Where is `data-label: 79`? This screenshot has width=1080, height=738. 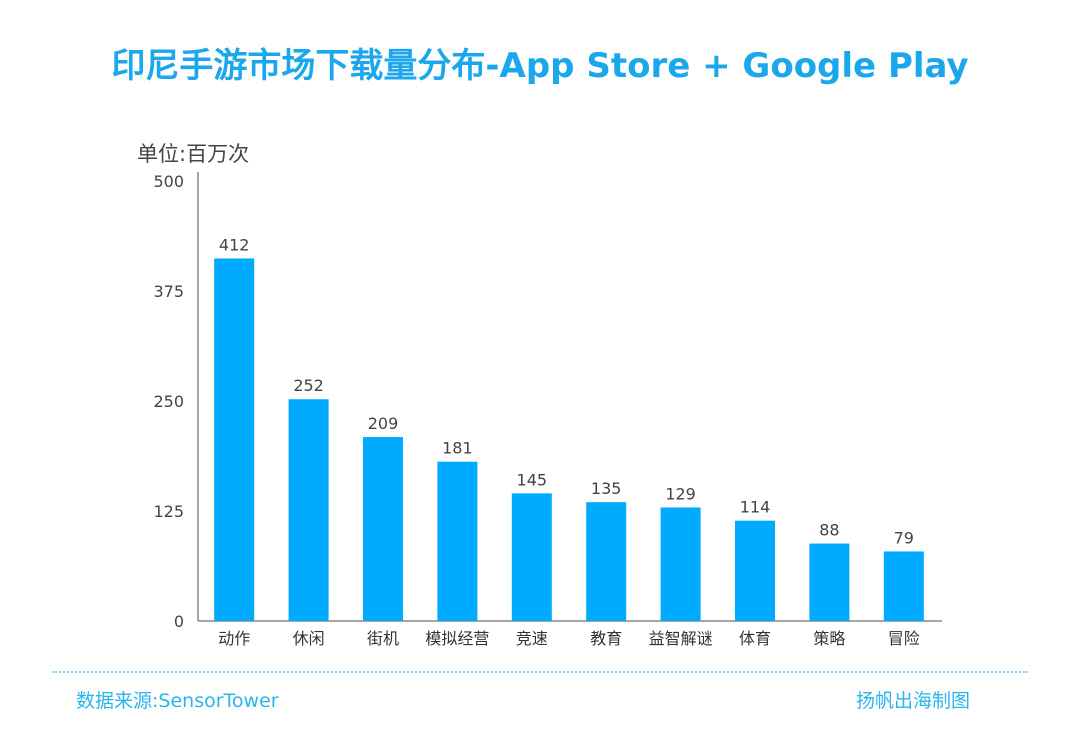
data-label: 79 is located at coordinates (904, 537).